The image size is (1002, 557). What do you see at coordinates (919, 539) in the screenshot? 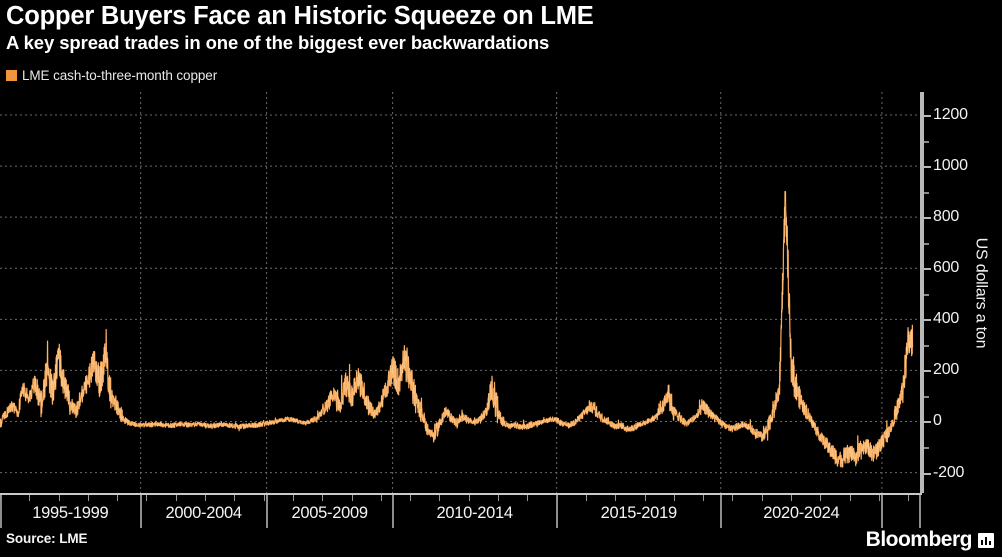
I see `brand-name-label: Bloomberg` at bounding box center [919, 539].